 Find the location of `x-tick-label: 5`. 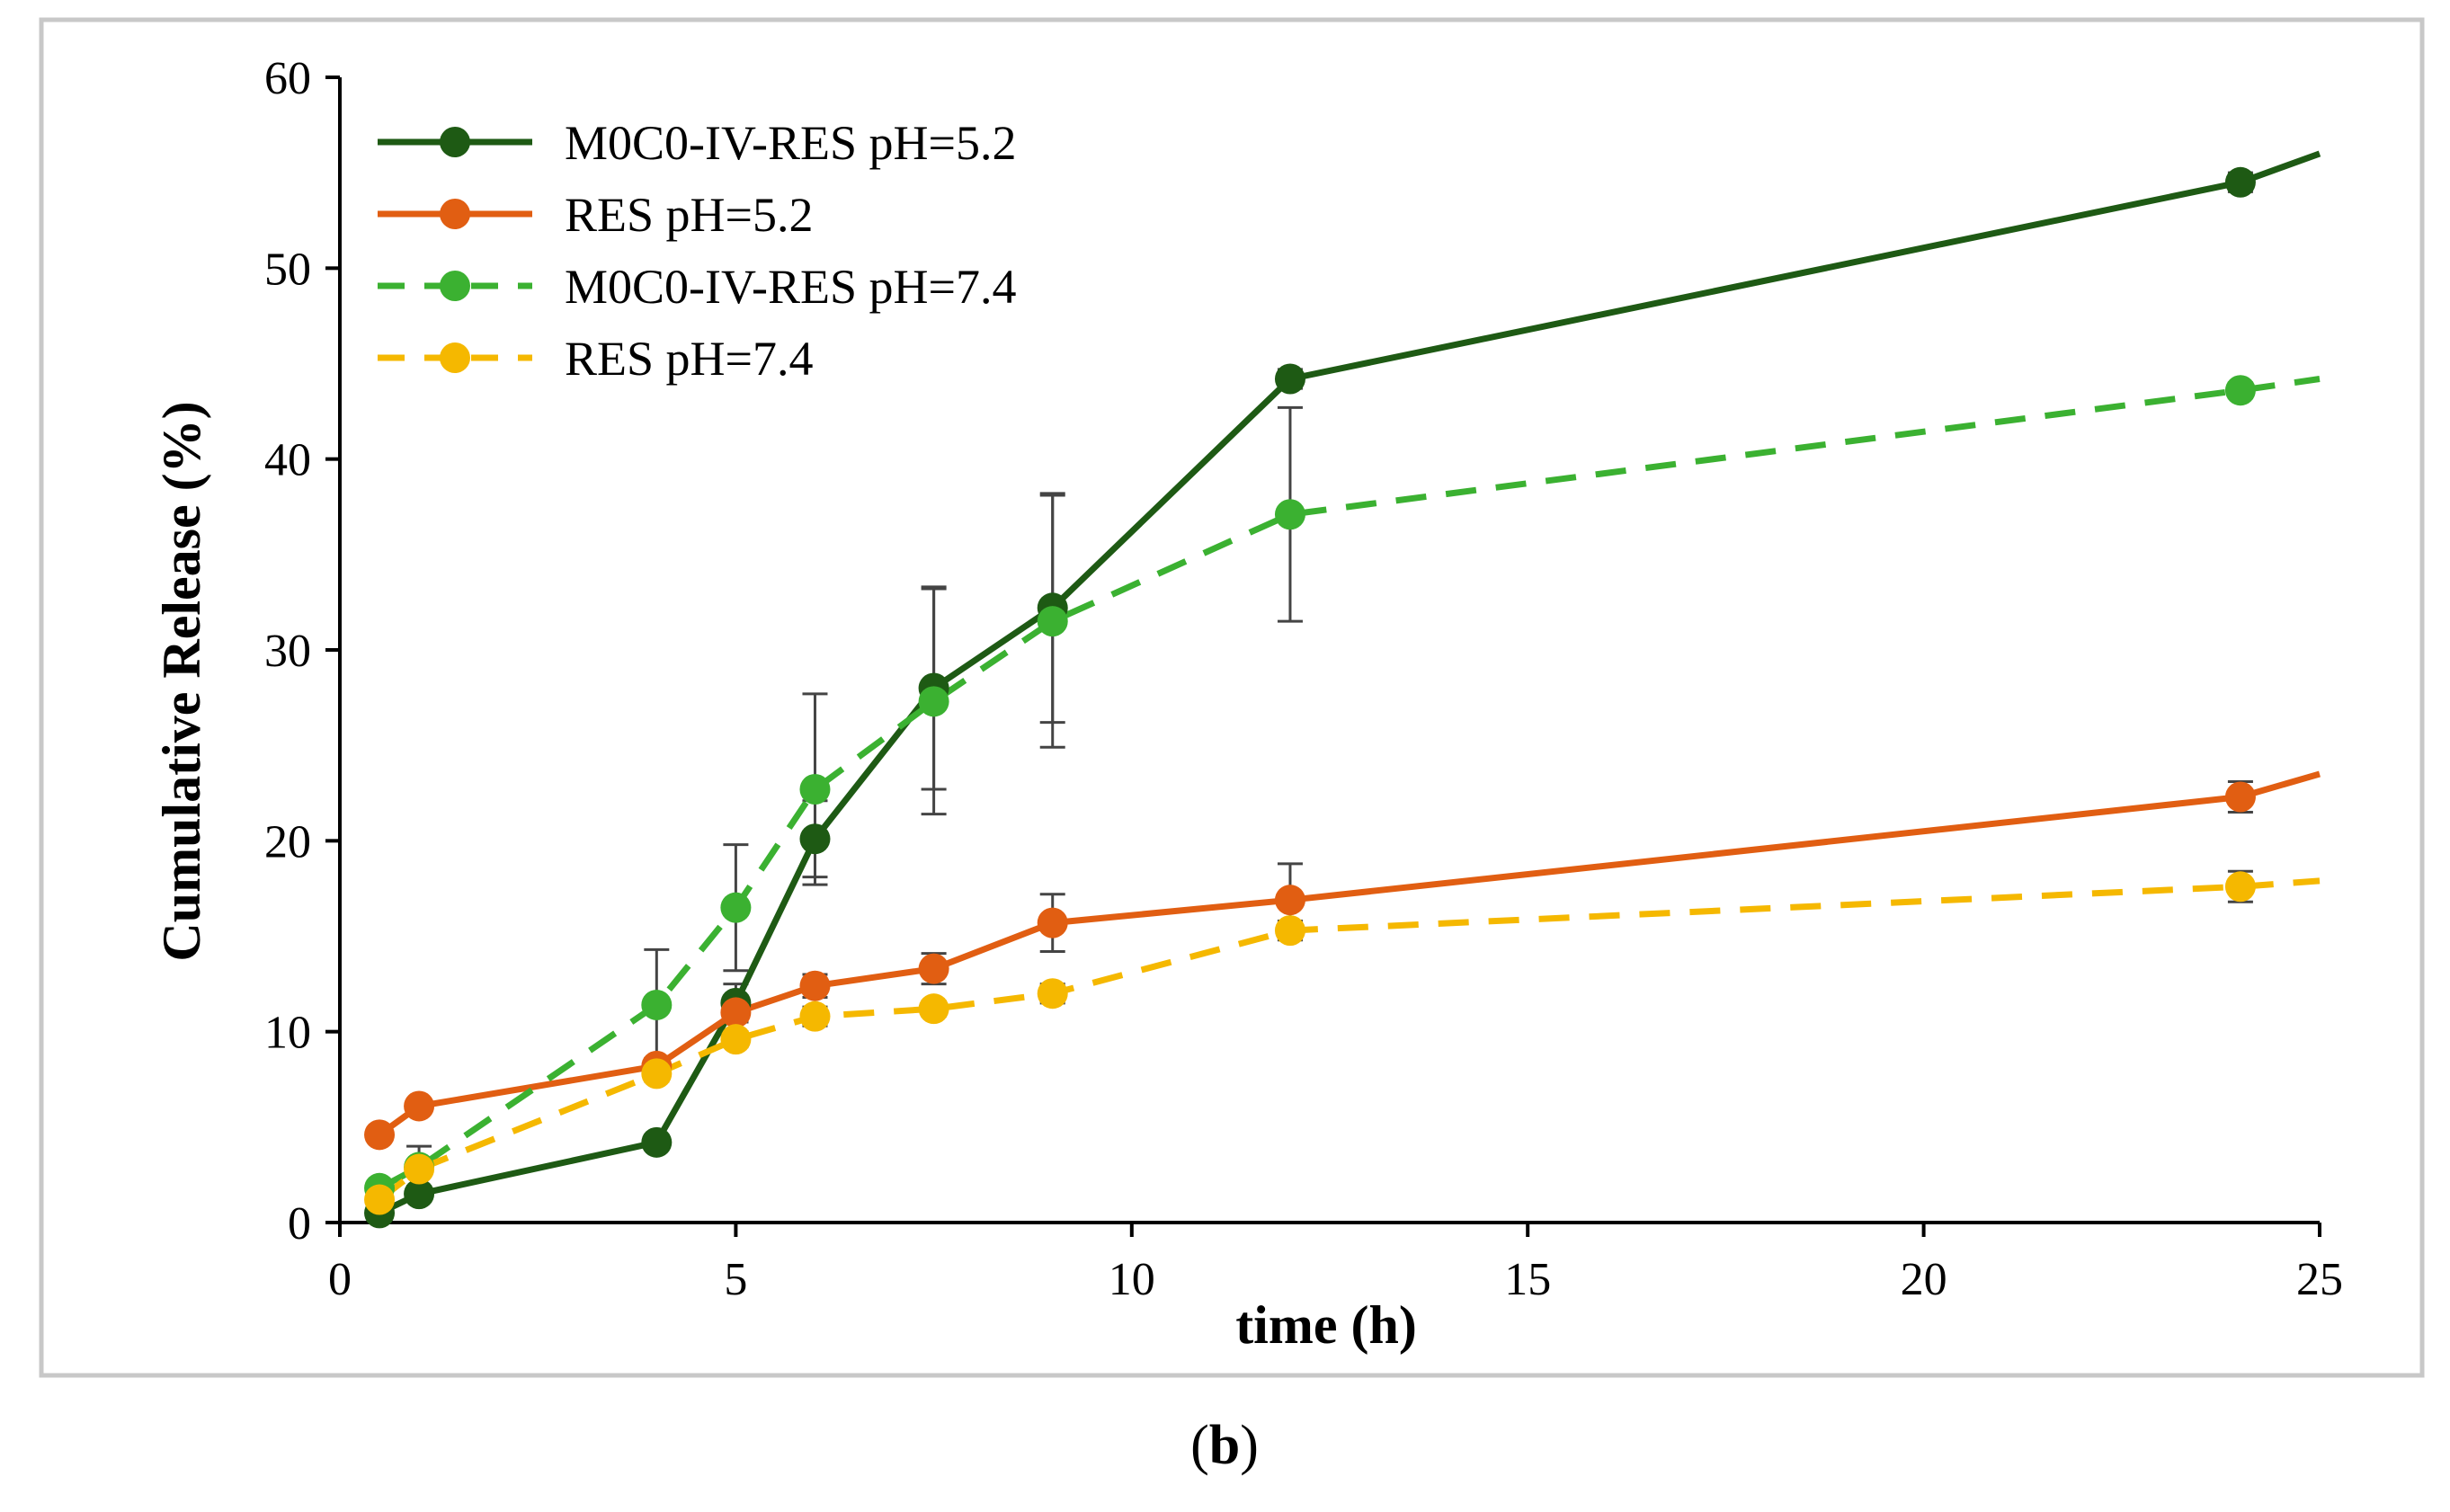

x-tick-label: 5 is located at coordinates (736, 1279).